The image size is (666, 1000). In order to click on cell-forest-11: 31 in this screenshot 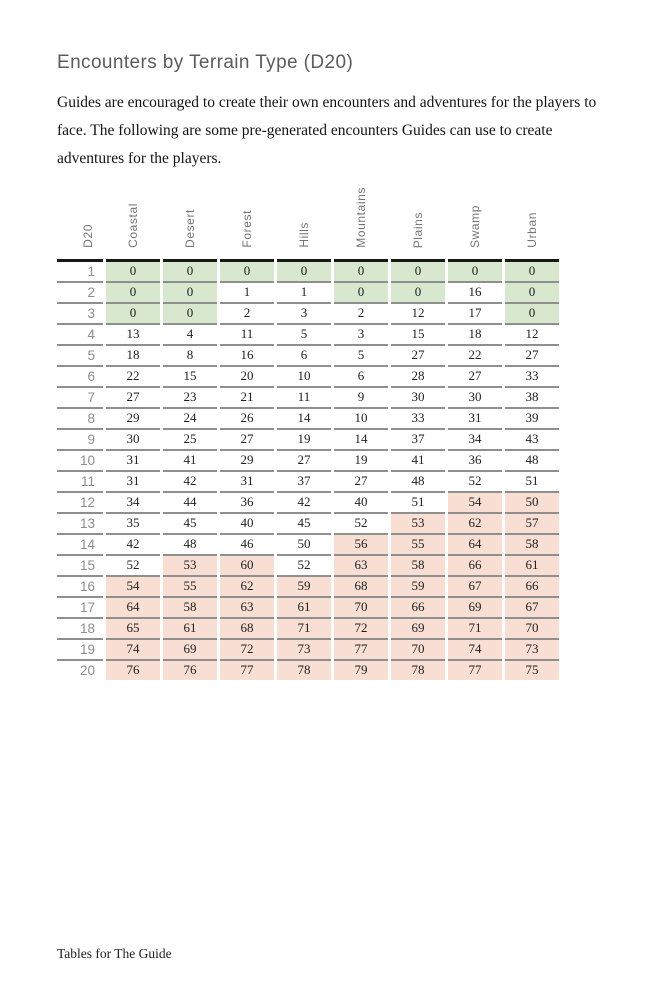, I will do `click(247, 482)`.